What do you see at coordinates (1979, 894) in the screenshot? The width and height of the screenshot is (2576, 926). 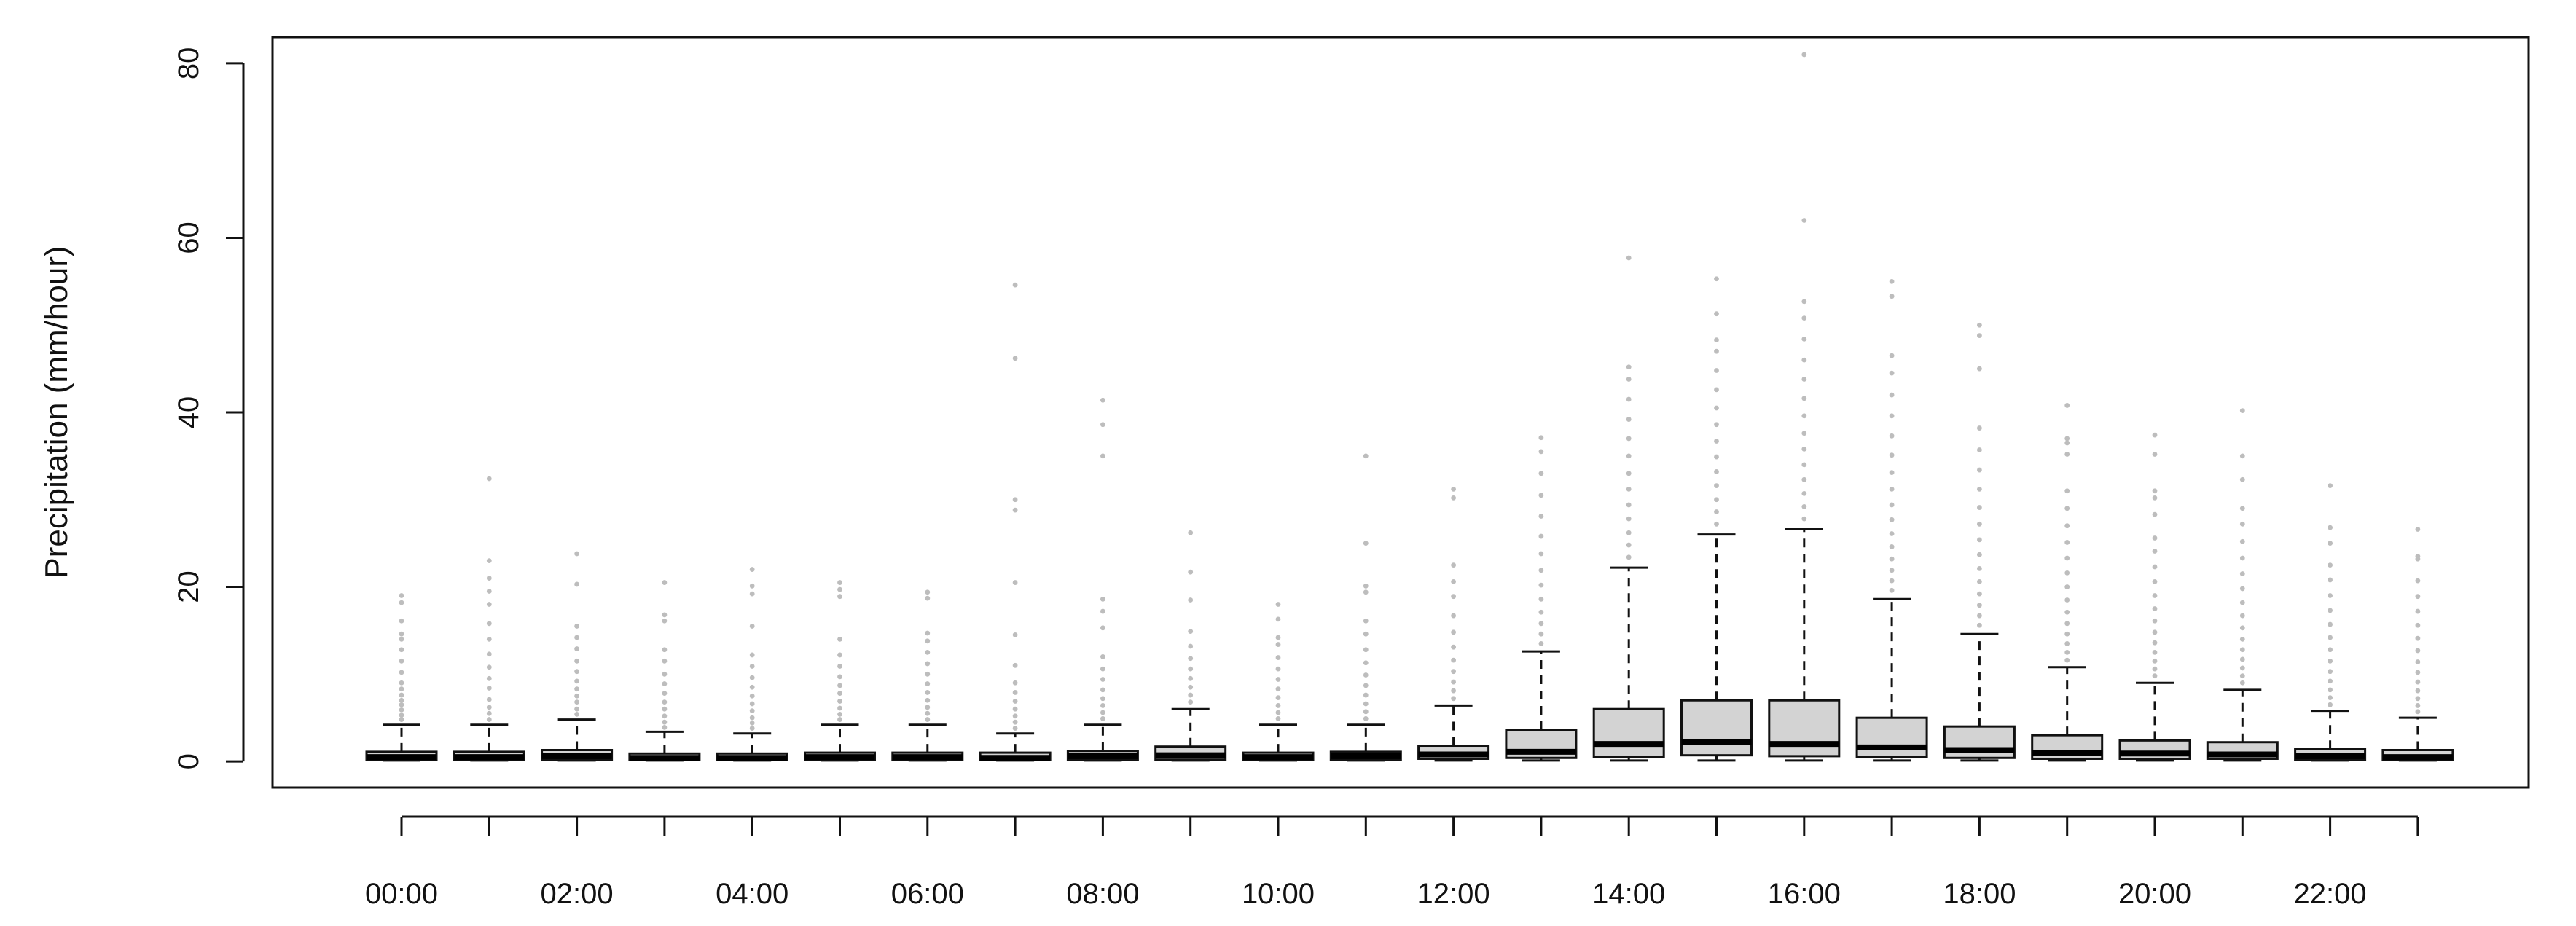 I see `x-tick-label: 18:00` at bounding box center [1979, 894].